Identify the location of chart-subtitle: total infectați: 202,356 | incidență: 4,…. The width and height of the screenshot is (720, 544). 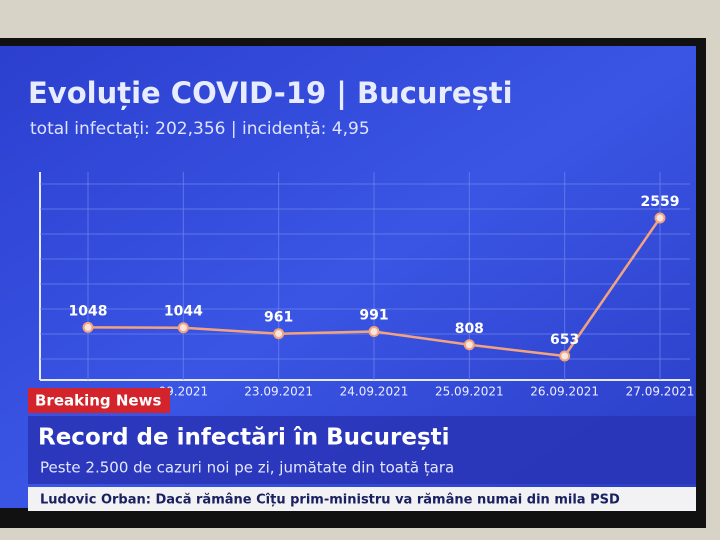
(200, 129).